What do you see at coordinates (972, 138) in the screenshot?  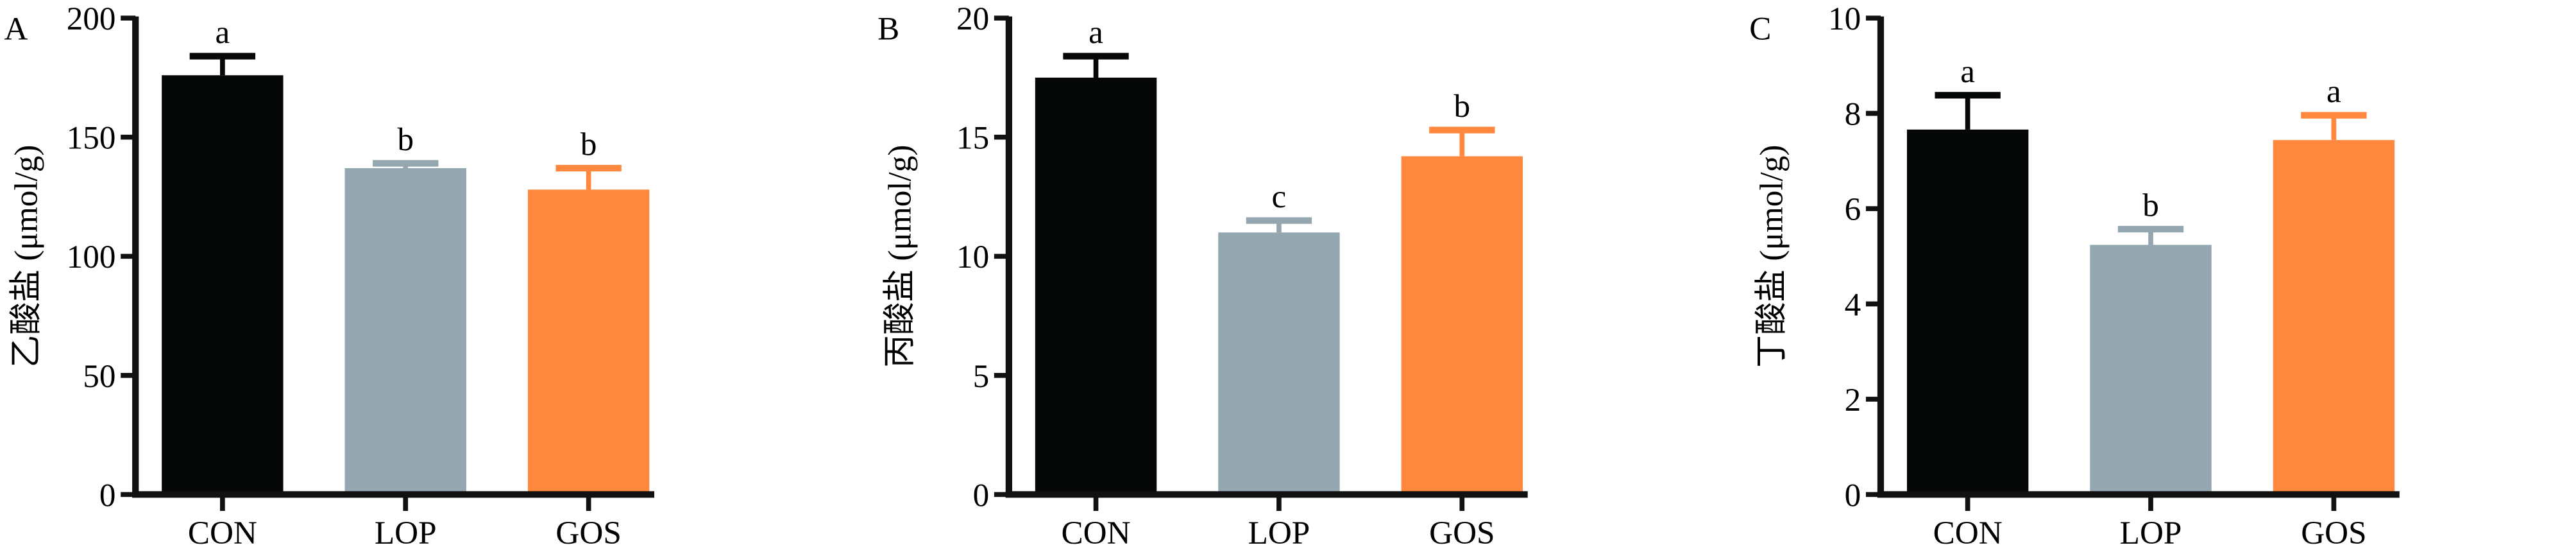 I see `y-tick-label: 15` at bounding box center [972, 138].